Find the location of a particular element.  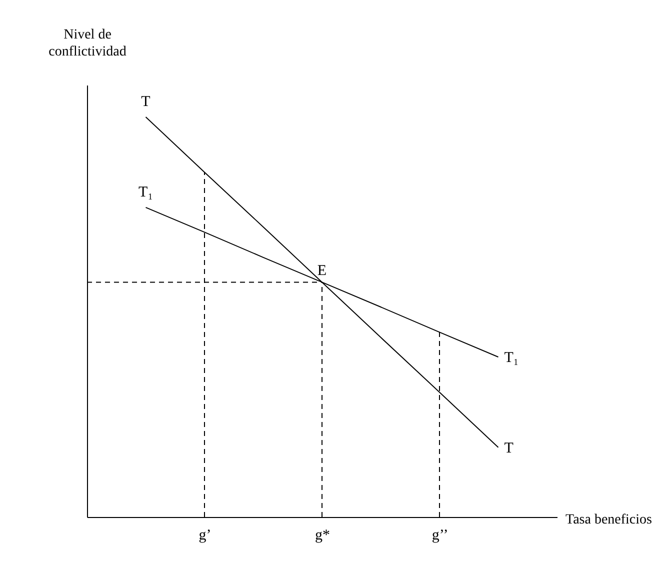

x-axis-title: Tasa beneficios is located at coordinates (609, 520).